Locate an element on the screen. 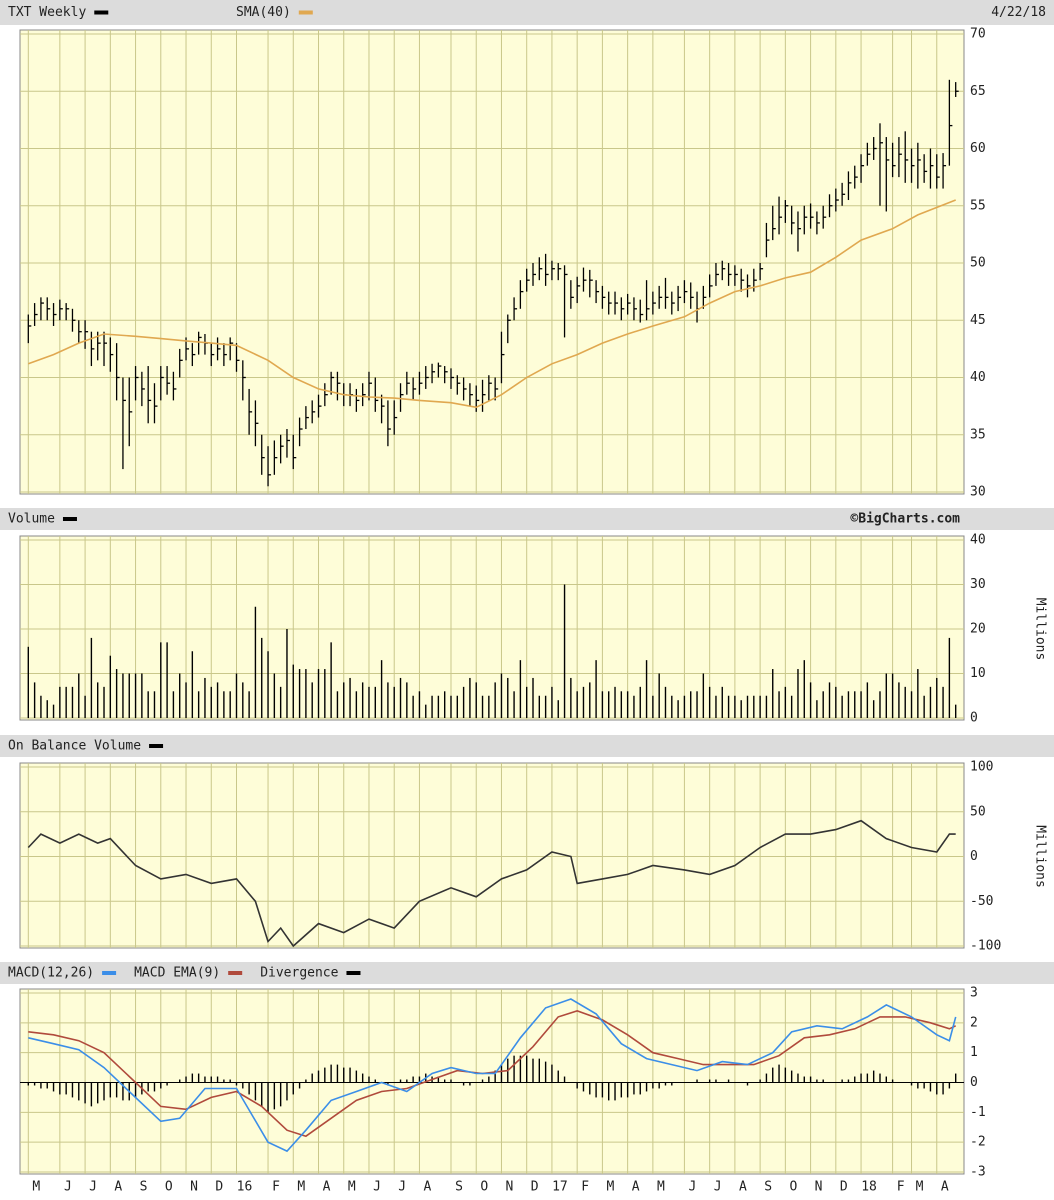 The height and width of the screenshot is (1200, 1054). y-tick-label: 70 is located at coordinates (978, 34).